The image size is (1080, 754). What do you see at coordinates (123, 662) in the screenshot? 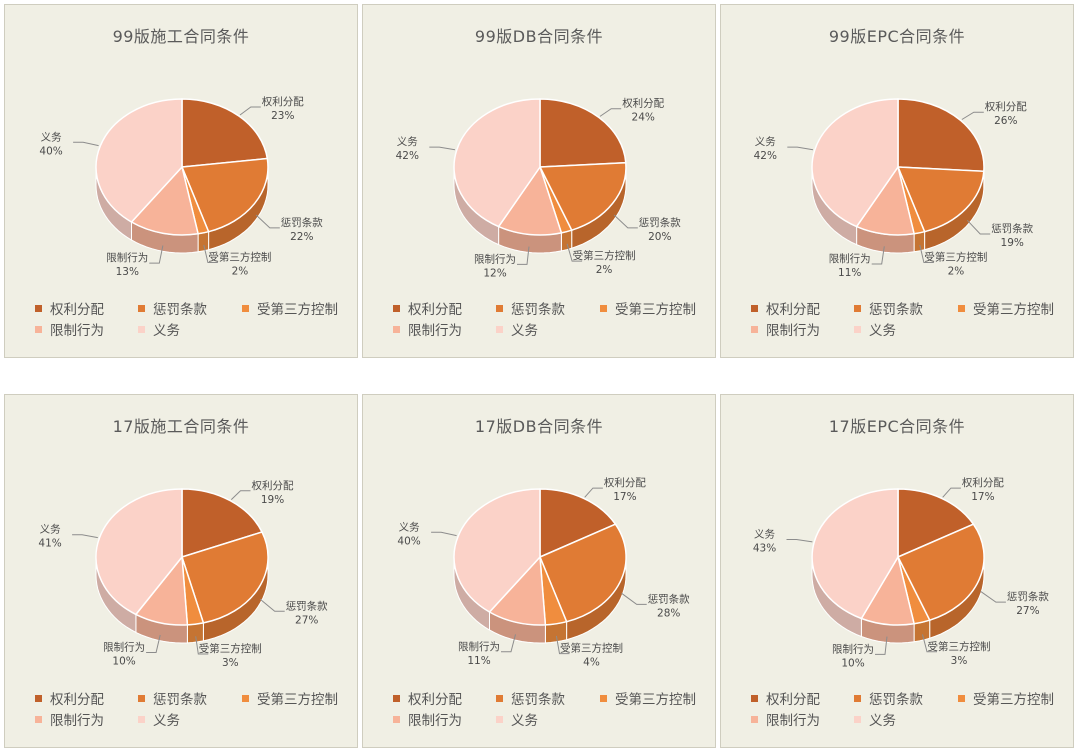
I see `data-label-value: 10%` at bounding box center [123, 662].